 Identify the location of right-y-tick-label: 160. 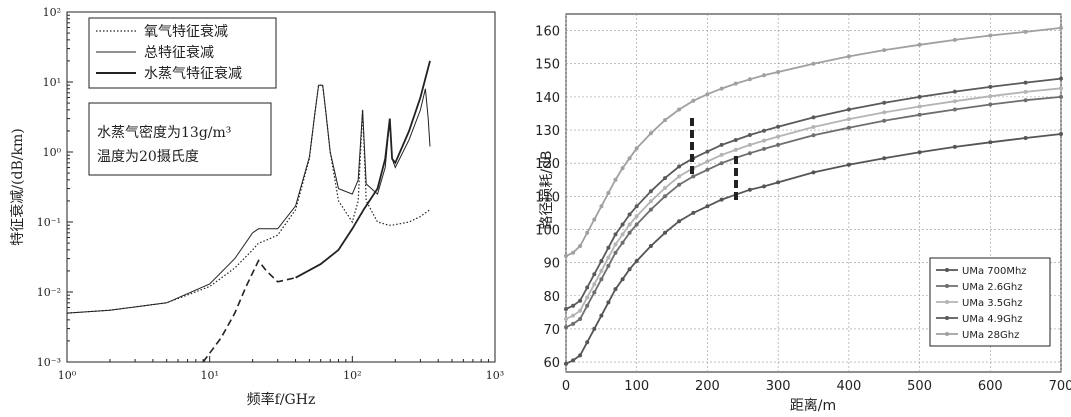
(547, 32).